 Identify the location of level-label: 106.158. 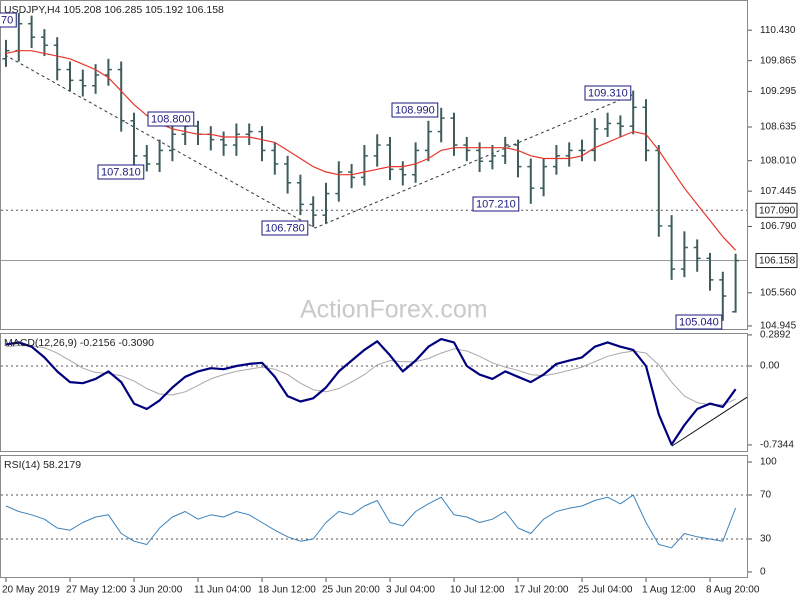
(777, 261).